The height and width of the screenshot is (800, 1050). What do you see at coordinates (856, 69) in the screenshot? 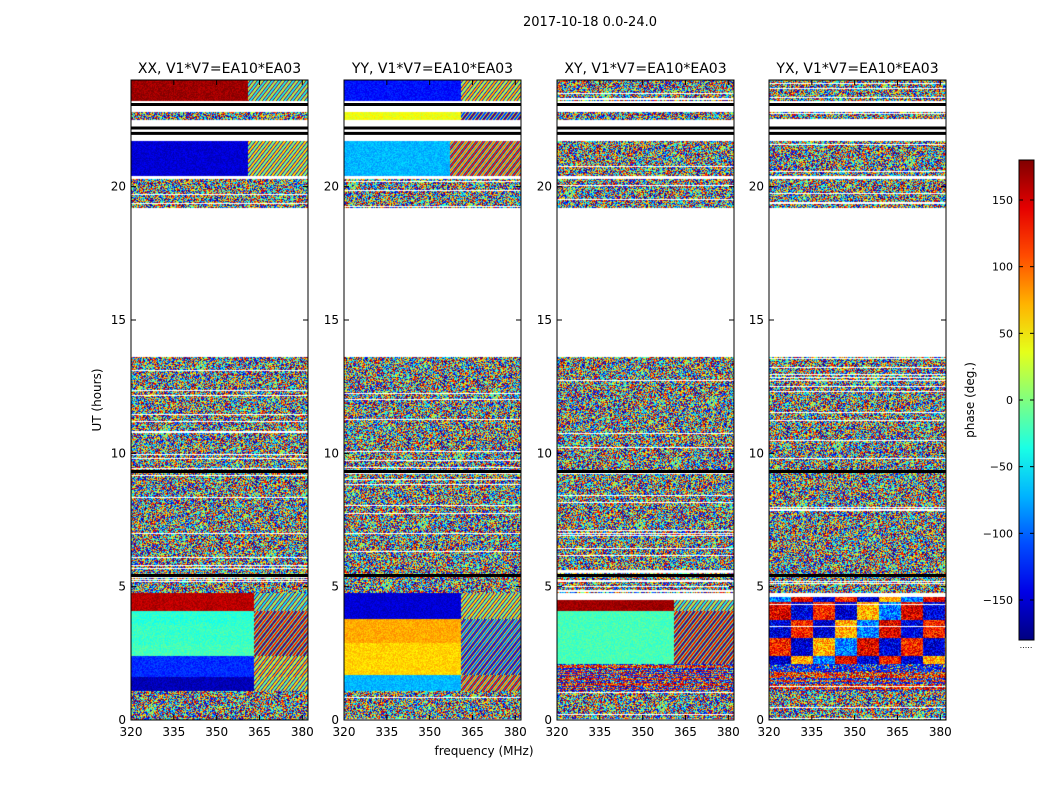
I see `panel-title: YX, V1*V7=EA10*EA03` at bounding box center [856, 69].